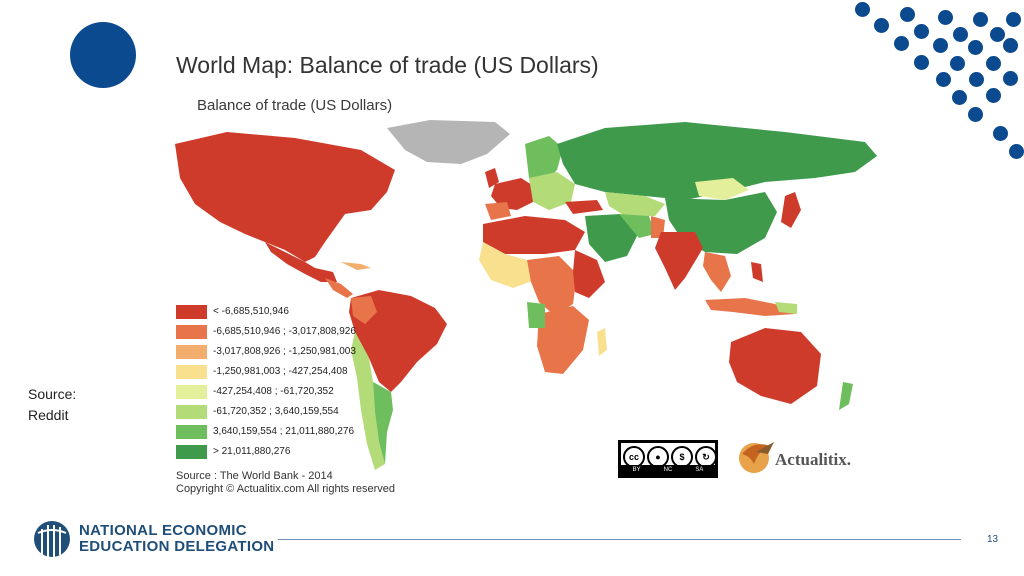  I want to click on legend-label: < -6,685,510,946, so click(251, 311).